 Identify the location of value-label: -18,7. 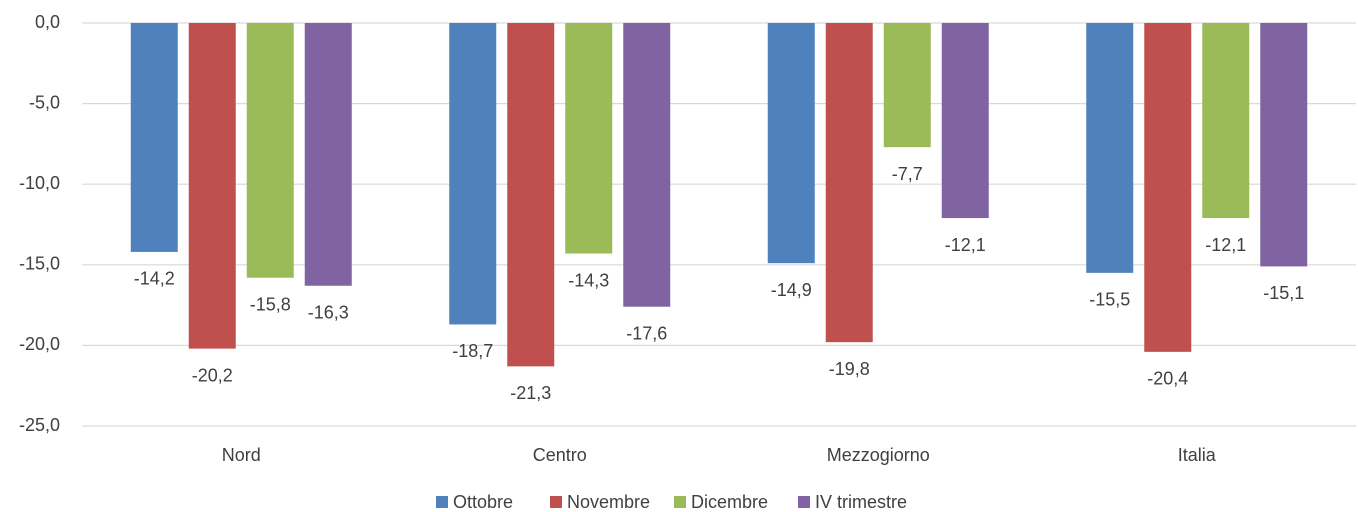
(472, 351).